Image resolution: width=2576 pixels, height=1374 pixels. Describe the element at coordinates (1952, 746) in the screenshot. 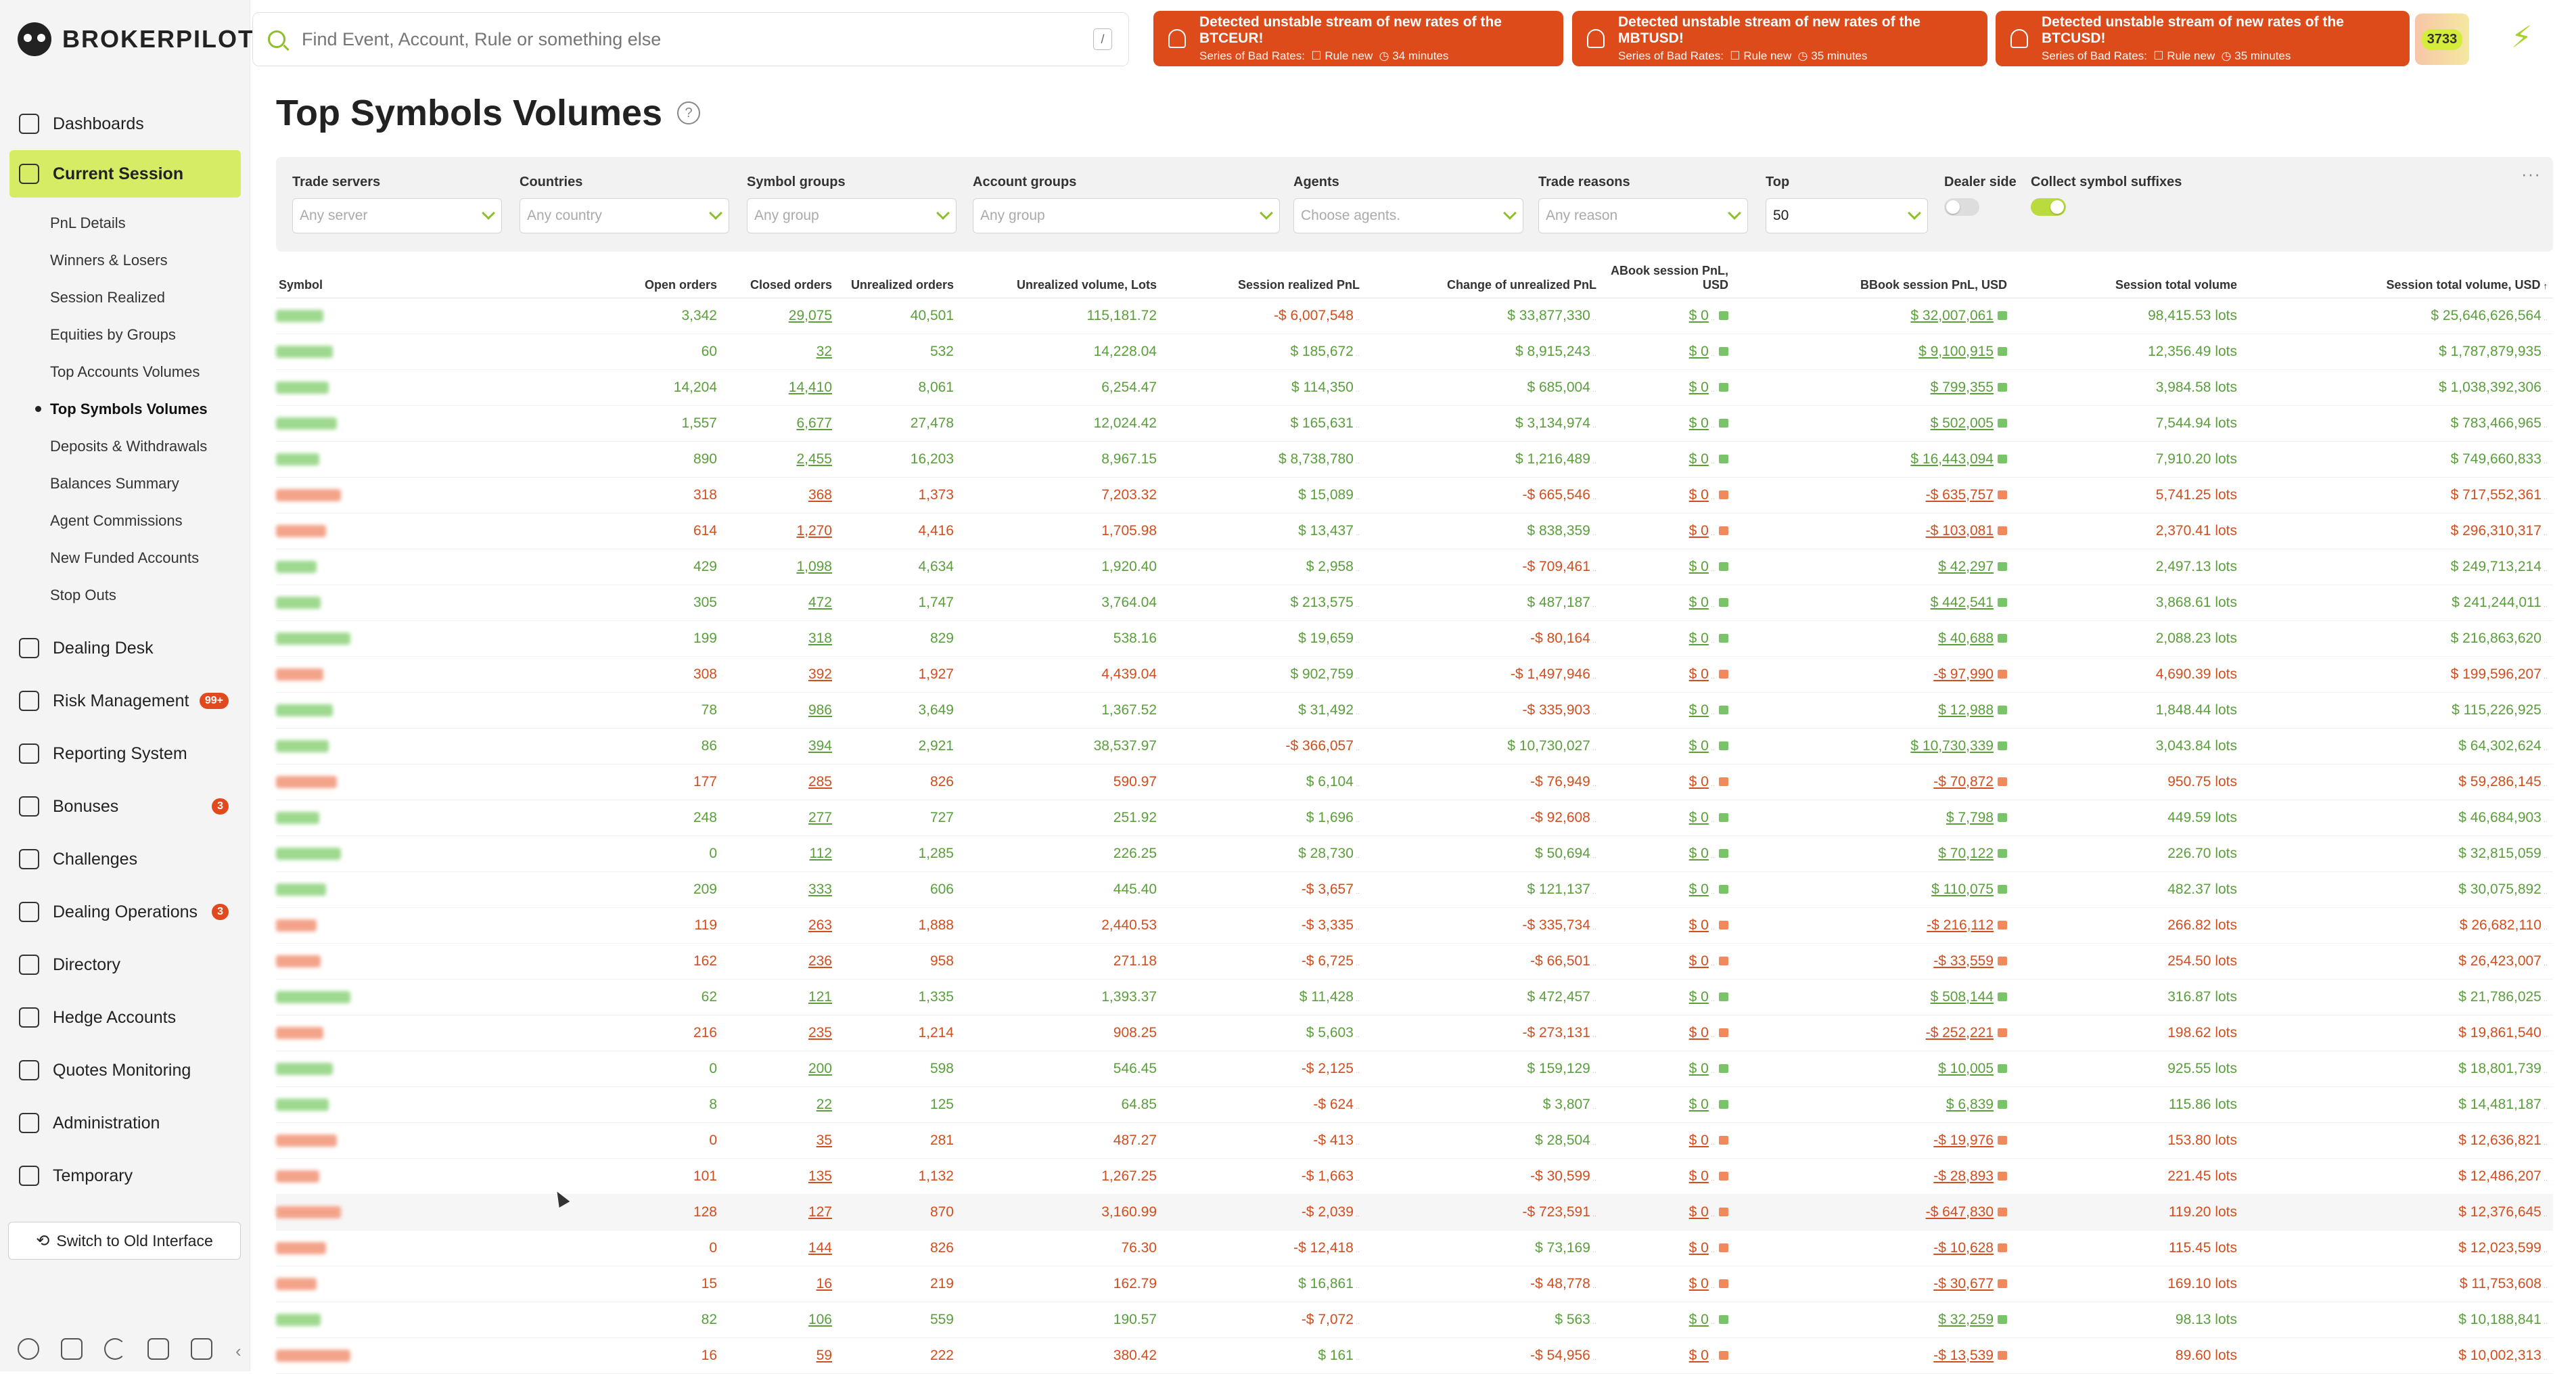

I see `cell-value: $ 10,730,339` at that location.